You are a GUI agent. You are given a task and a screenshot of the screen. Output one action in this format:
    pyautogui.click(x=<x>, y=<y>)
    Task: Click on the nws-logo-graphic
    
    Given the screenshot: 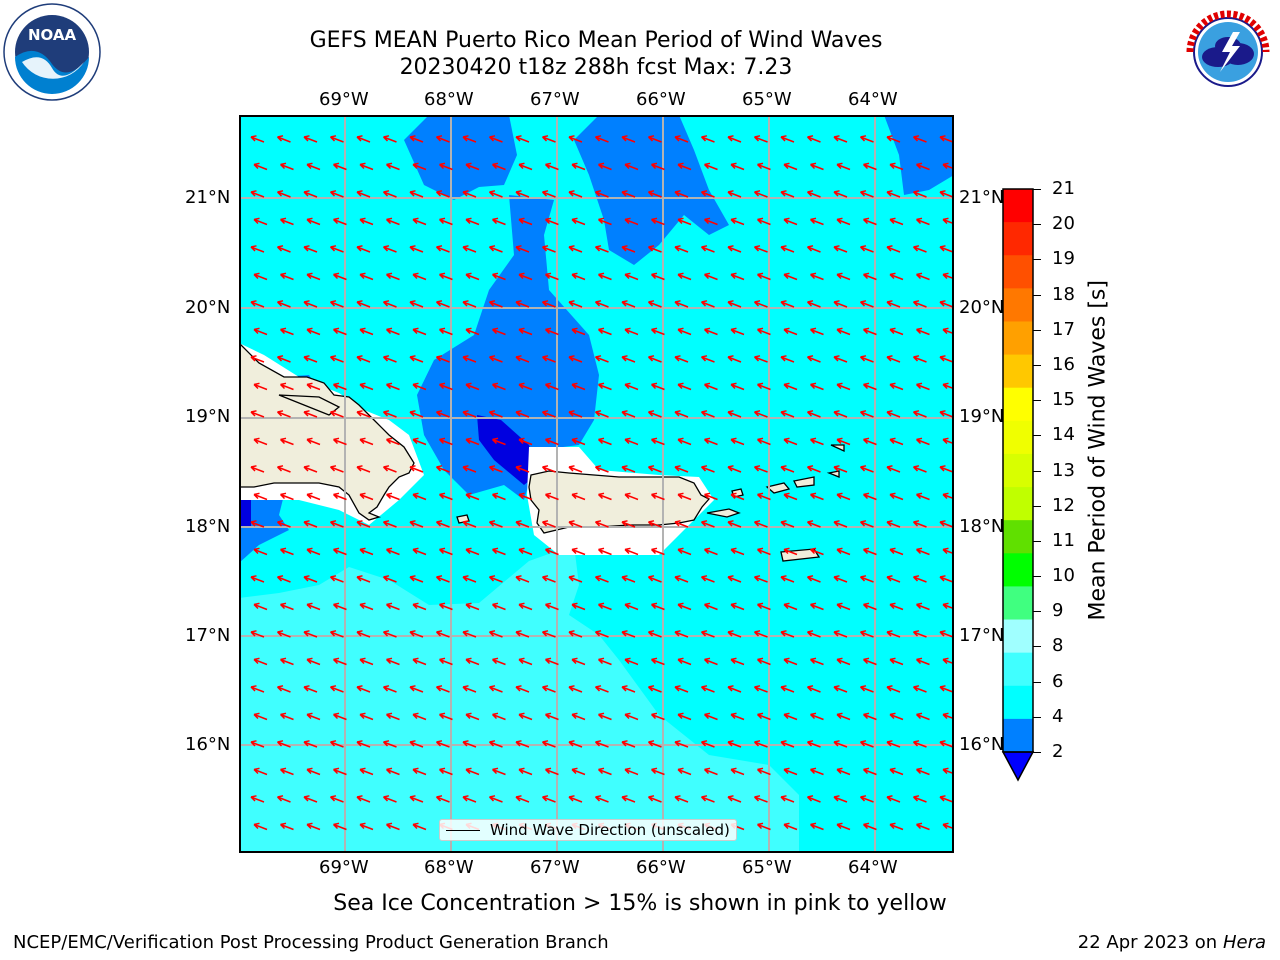 What is the action you would take?
    pyautogui.click(x=1228, y=52)
    